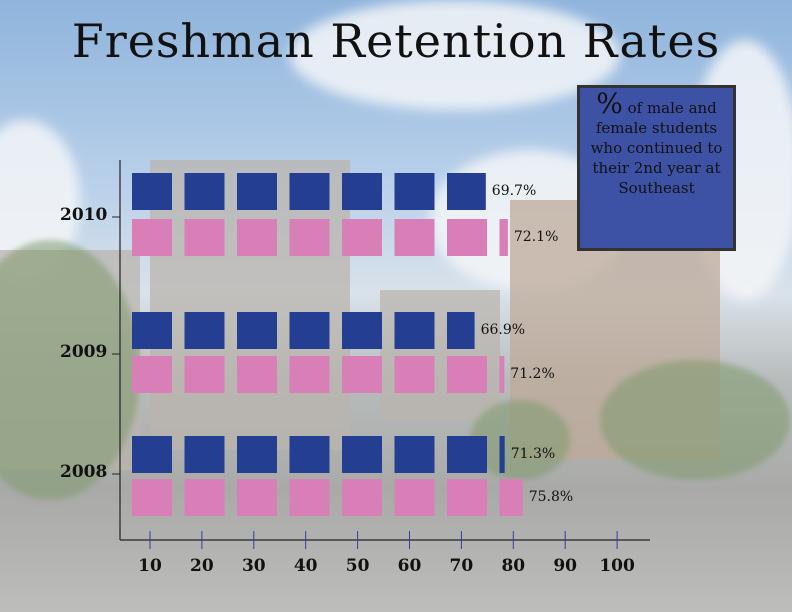  Describe the element at coordinates (461, 566) in the screenshot. I see `x-tick-label: 70` at that location.